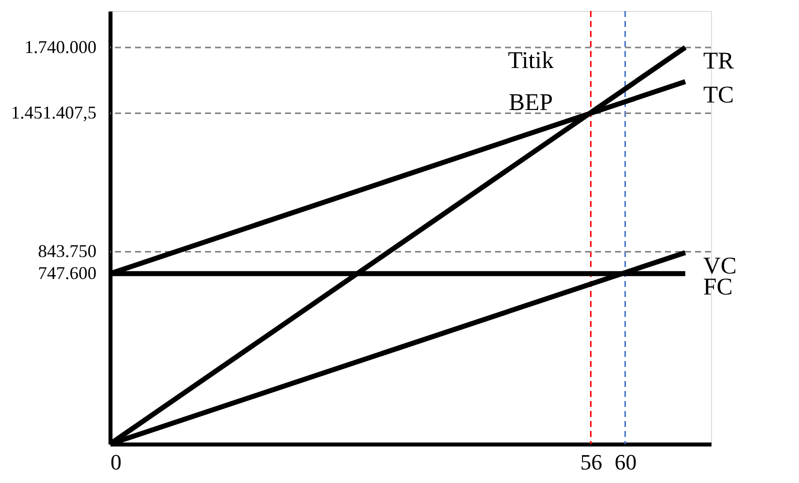 This screenshot has width=799, height=483. What do you see at coordinates (53, 112) in the screenshot?
I see `y-tick-label: 1.451.407,5` at bounding box center [53, 112].